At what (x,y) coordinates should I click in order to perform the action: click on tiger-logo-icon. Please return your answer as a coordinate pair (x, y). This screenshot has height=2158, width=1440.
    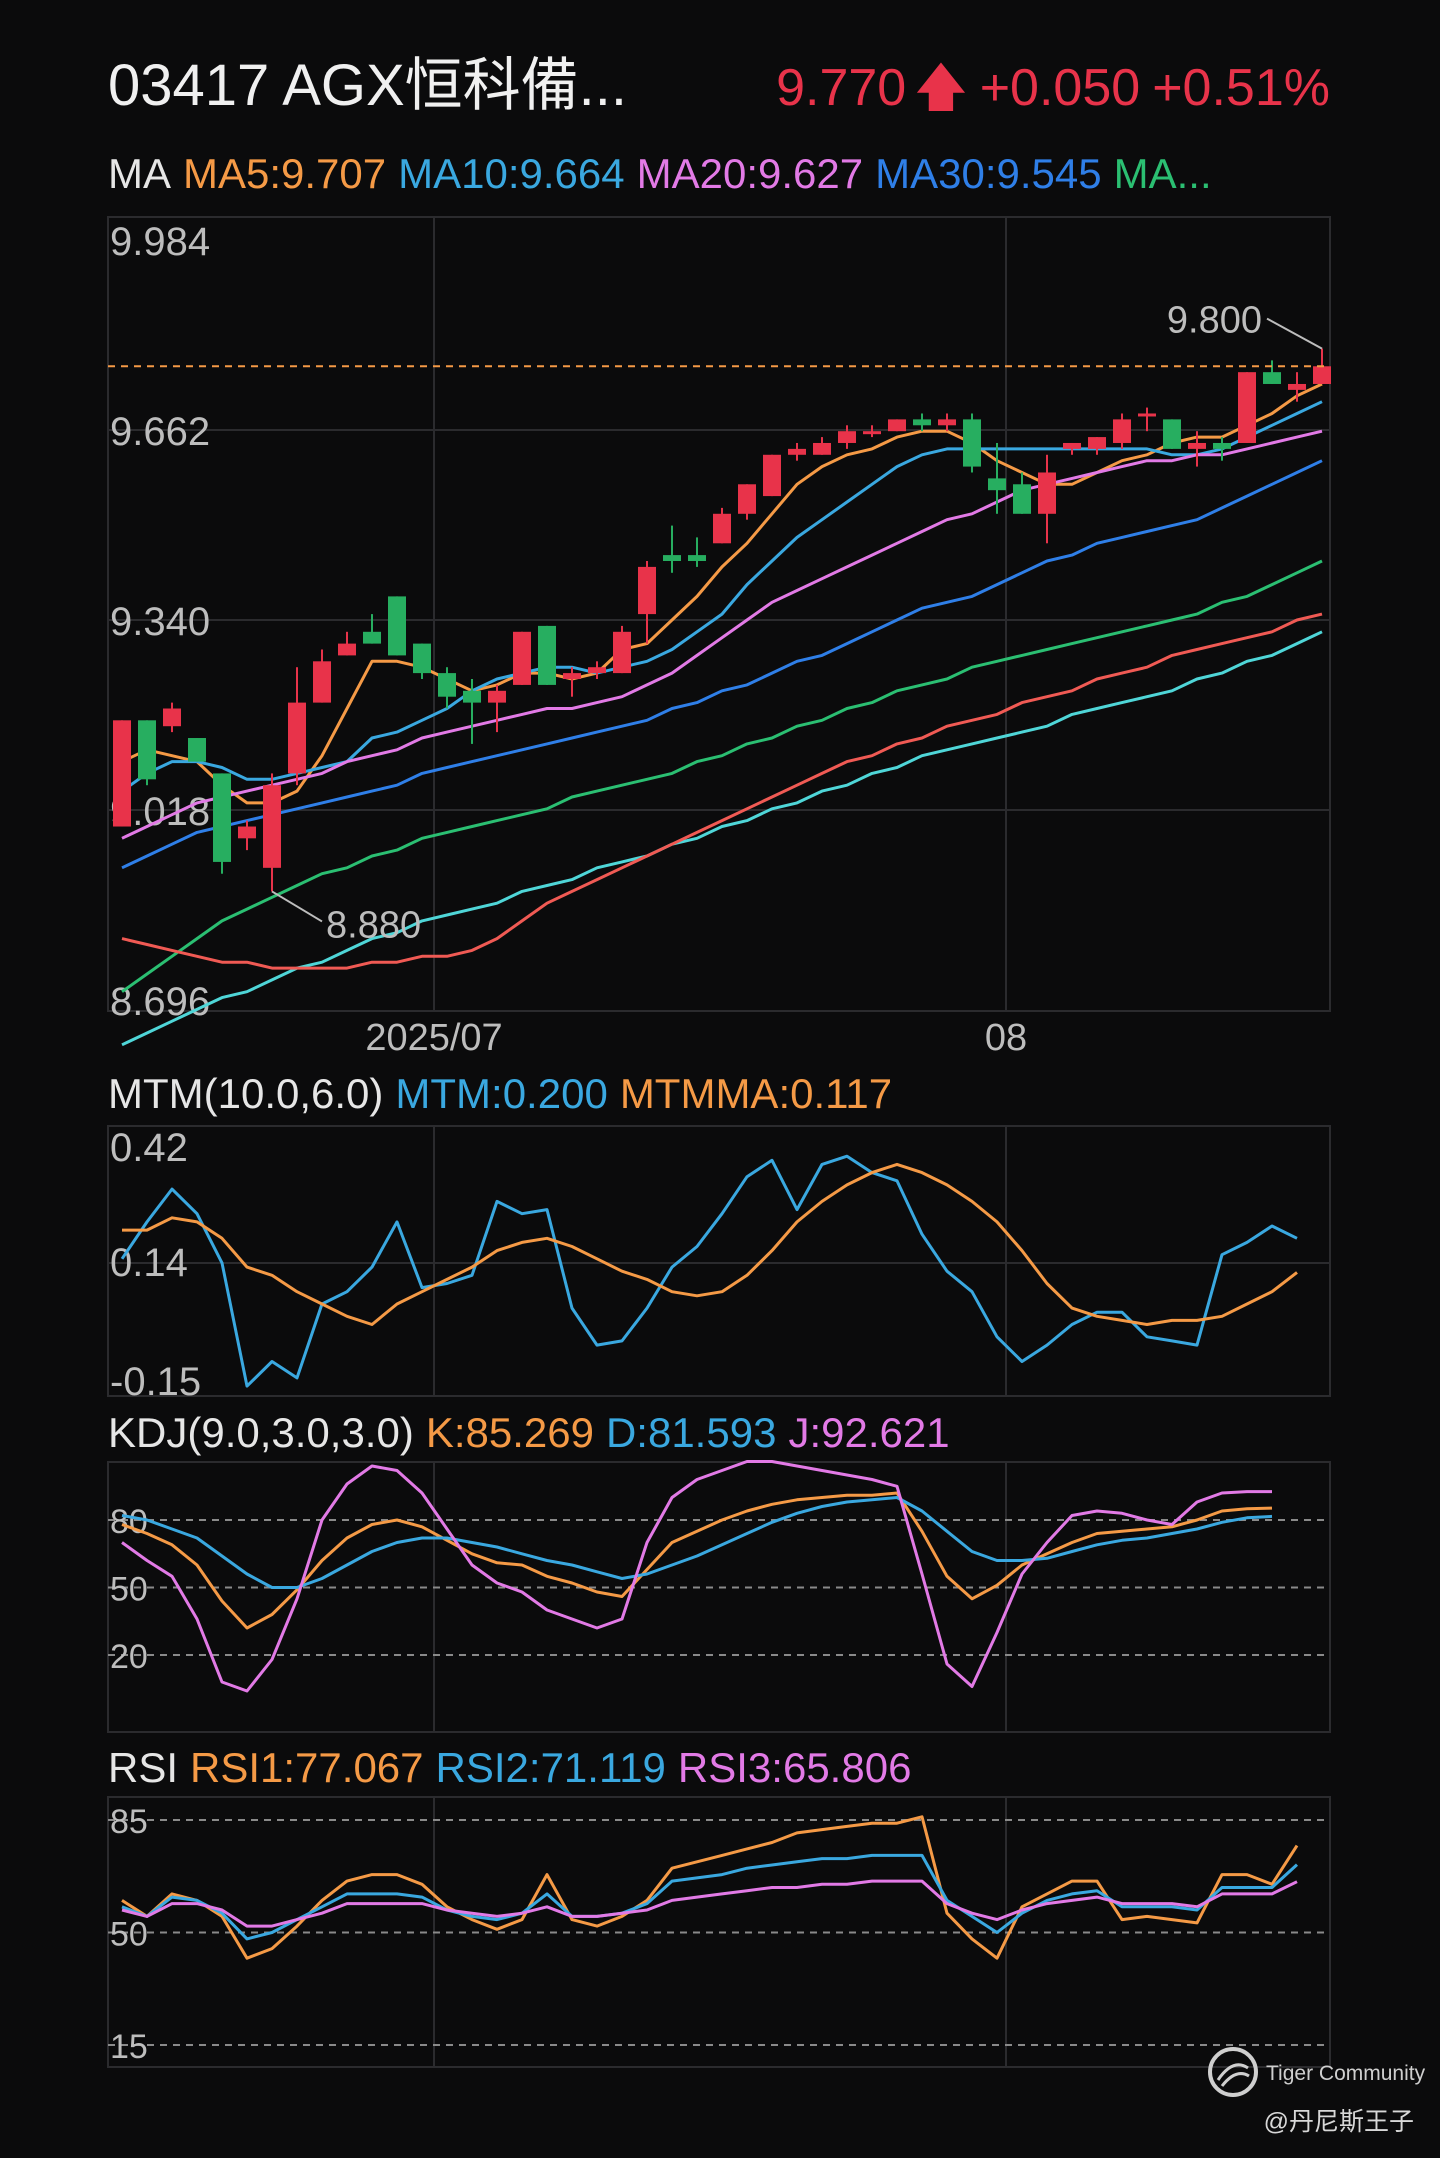
    Looking at the image, I should click on (1233, 2072).